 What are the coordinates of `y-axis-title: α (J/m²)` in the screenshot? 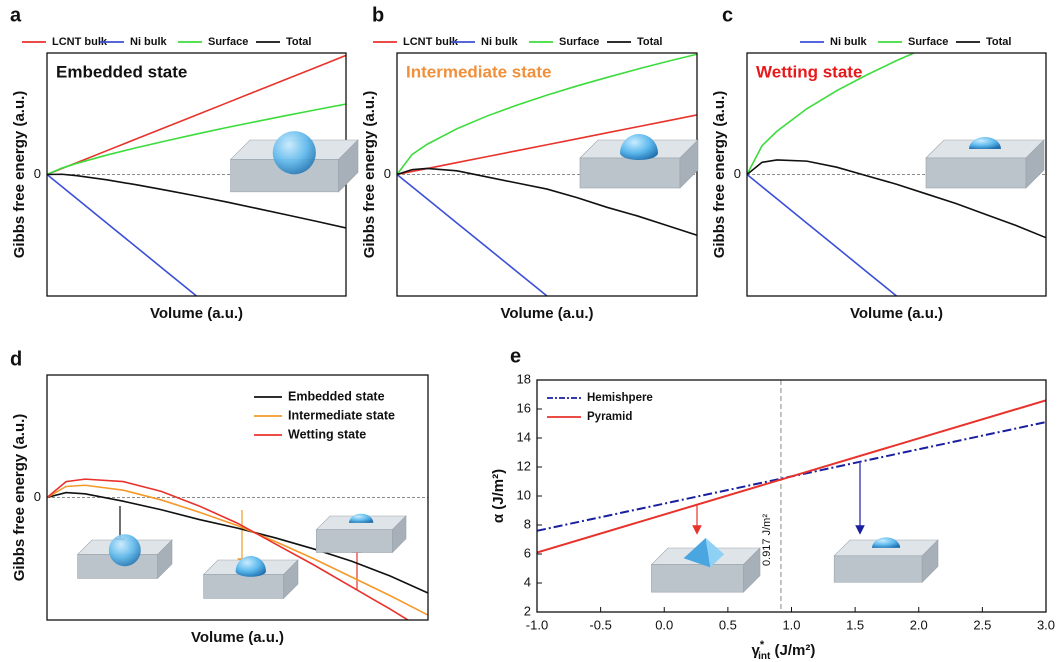 It's located at (498, 496).